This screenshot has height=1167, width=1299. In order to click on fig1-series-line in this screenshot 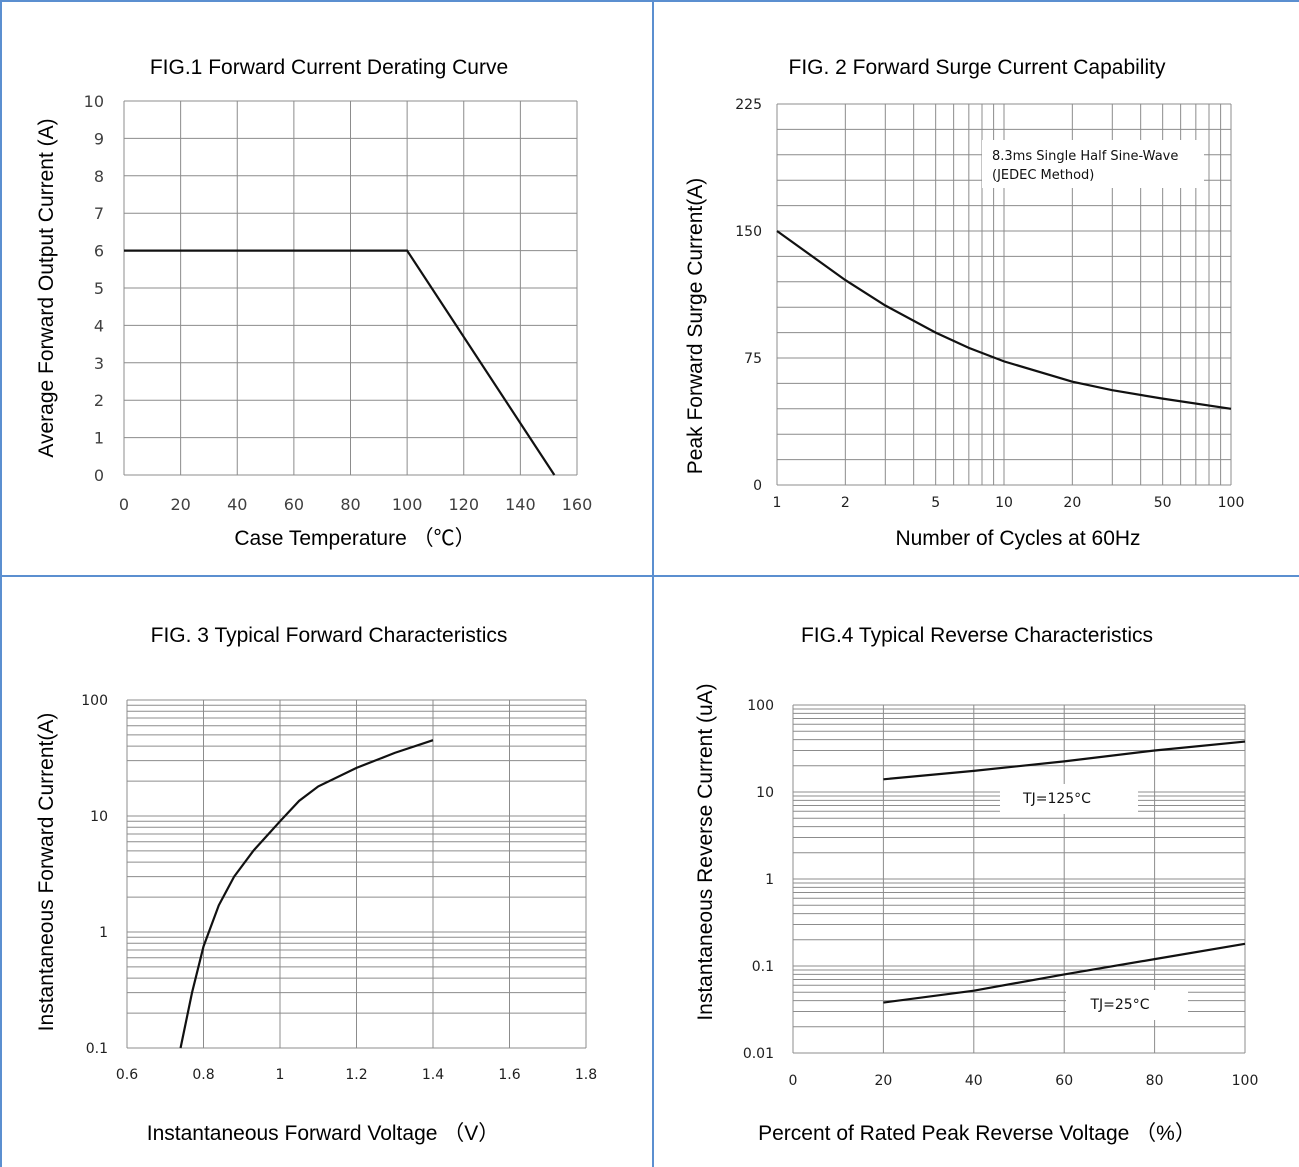, I will do `click(340, 362)`.